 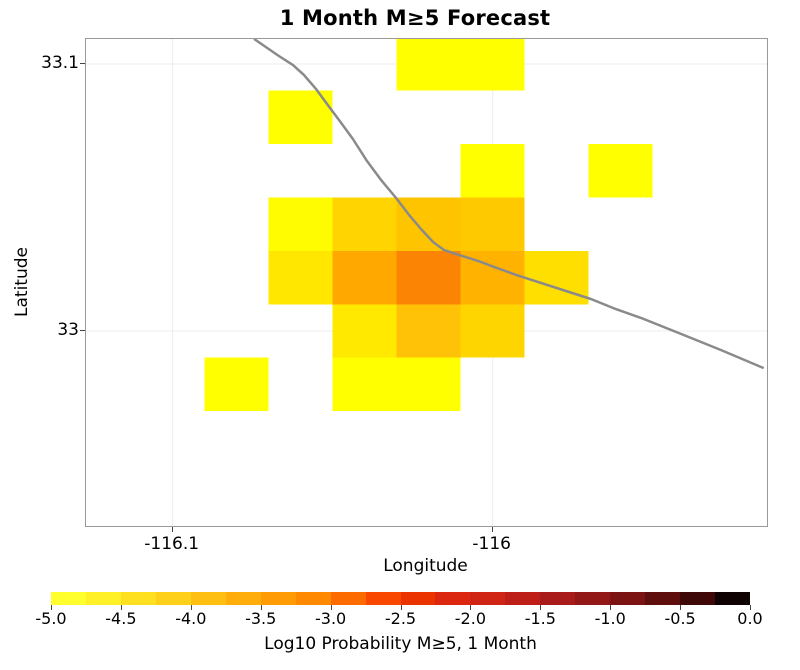 What do you see at coordinates (121, 618) in the screenshot?
I see `colorbar-tick-label: -4.5` at bounding box center [121, 618].